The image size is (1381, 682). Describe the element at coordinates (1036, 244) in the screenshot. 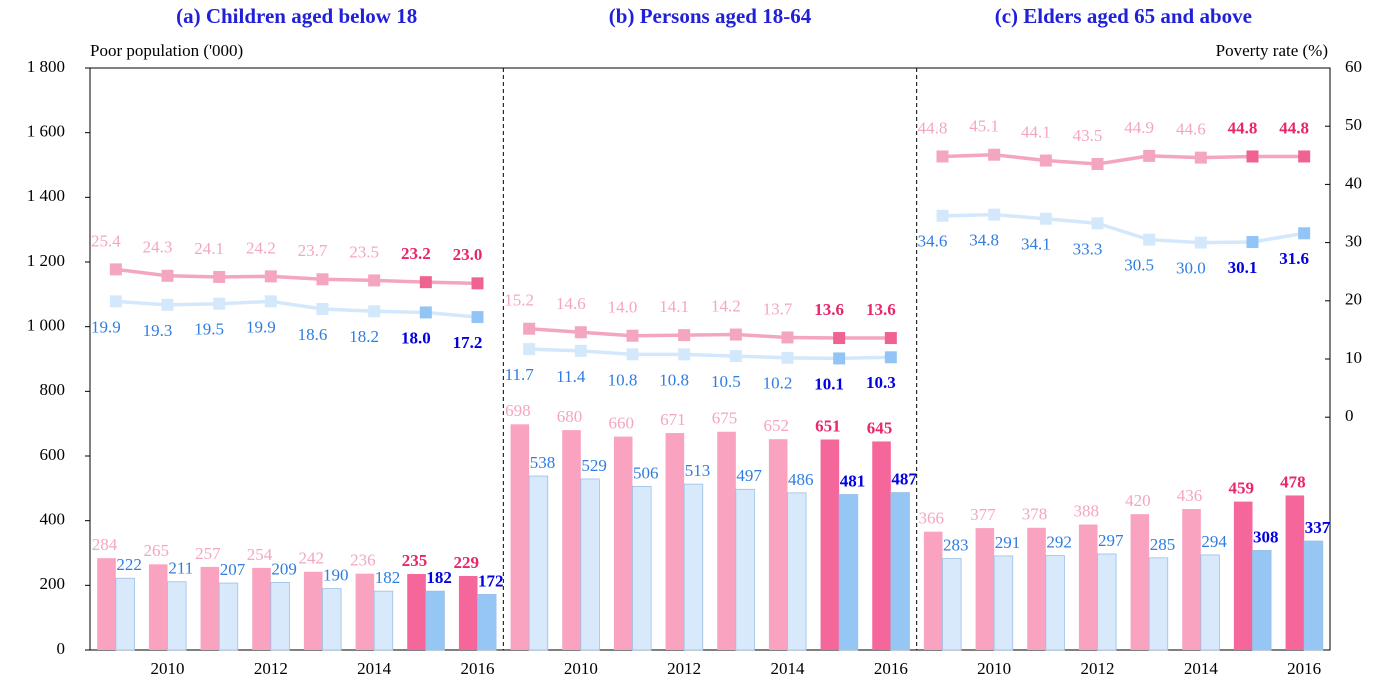

I see `rate-value-label: 34.1` at that location.